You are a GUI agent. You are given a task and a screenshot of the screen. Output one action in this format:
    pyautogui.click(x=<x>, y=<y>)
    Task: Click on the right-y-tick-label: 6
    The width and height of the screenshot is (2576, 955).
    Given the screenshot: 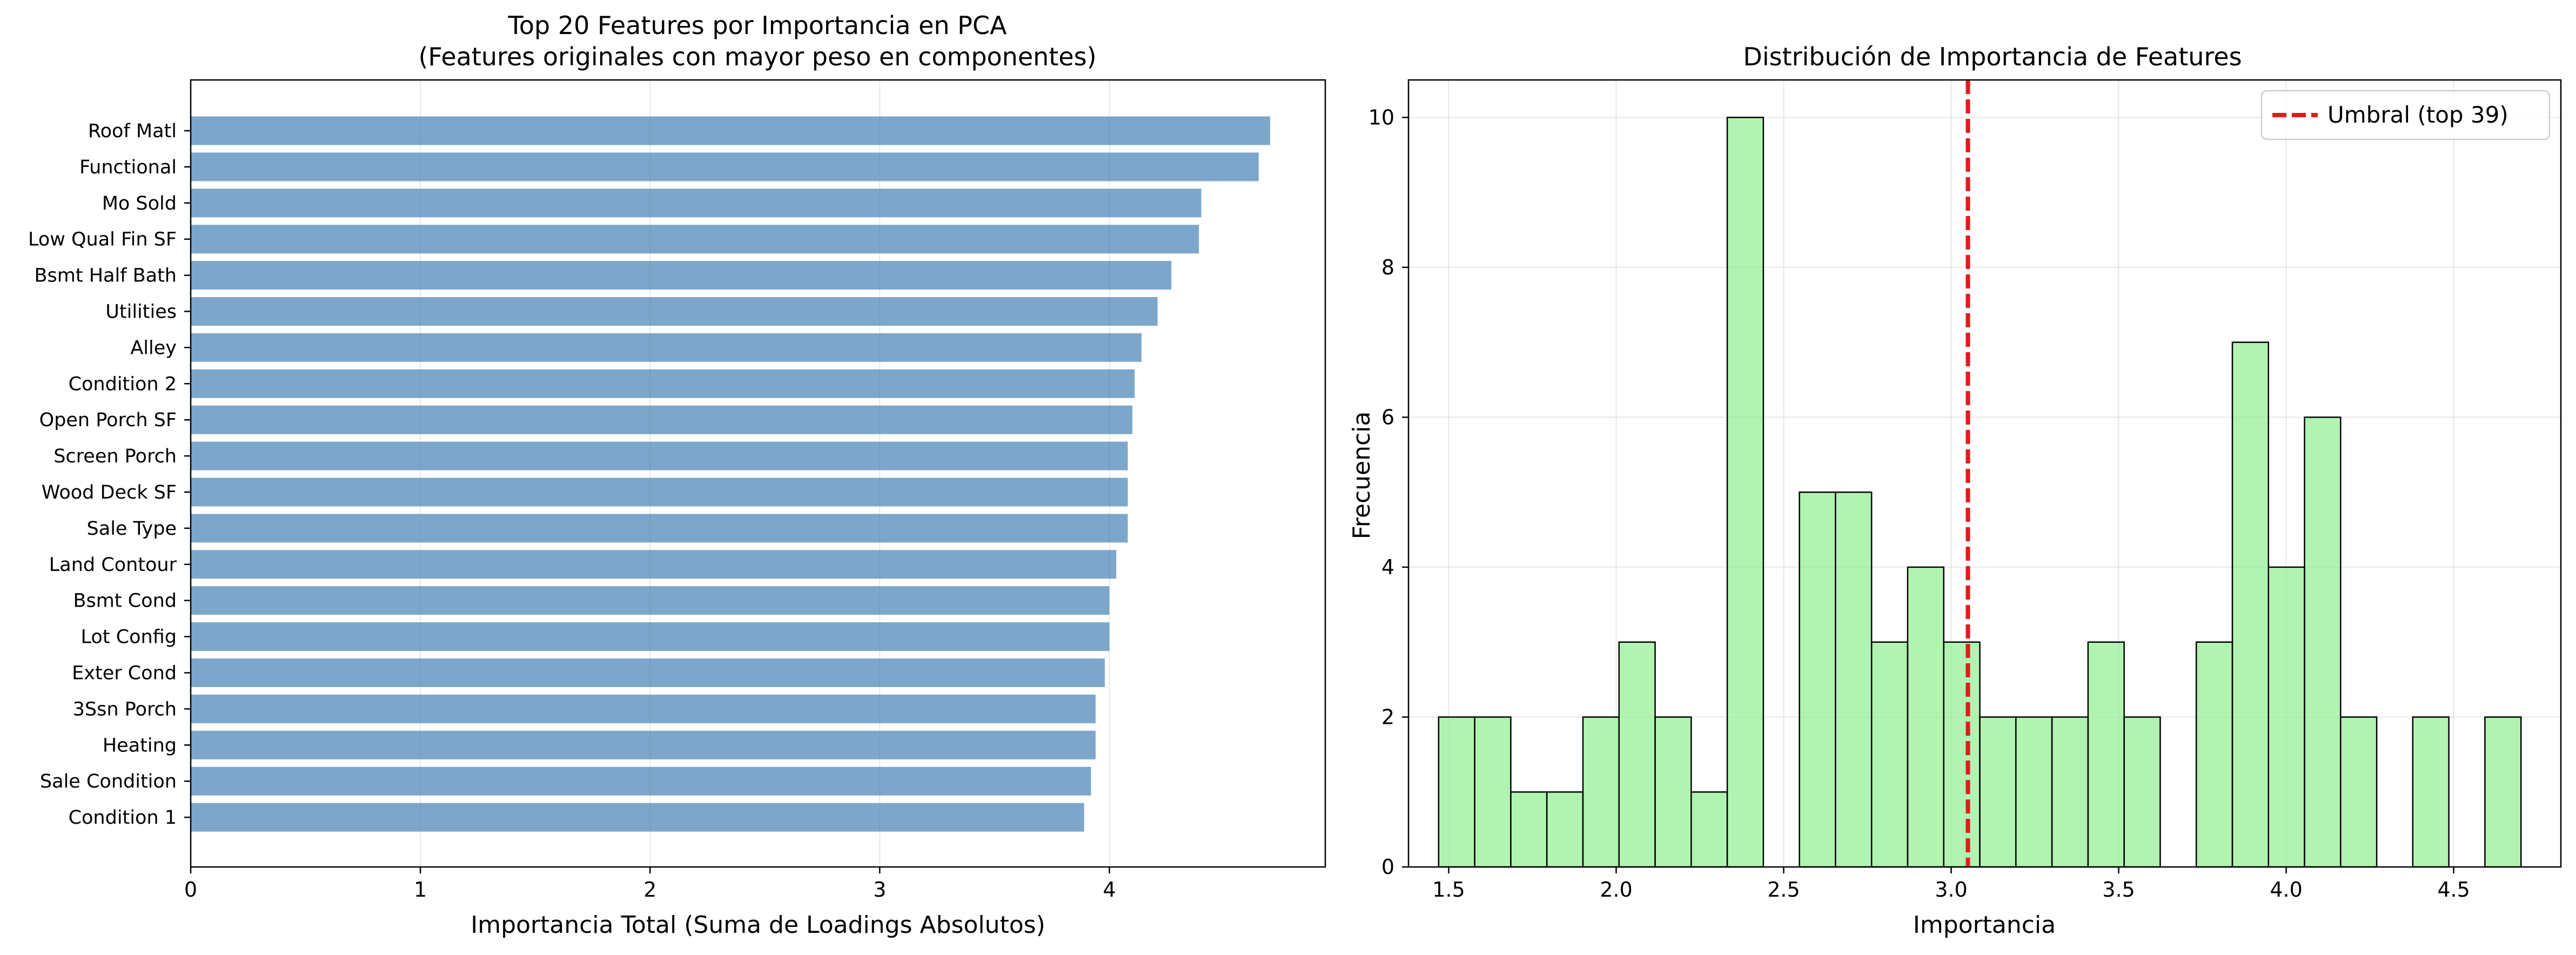 What is the action you would take?
    pyautogui.click(x=1388, y=417)
    